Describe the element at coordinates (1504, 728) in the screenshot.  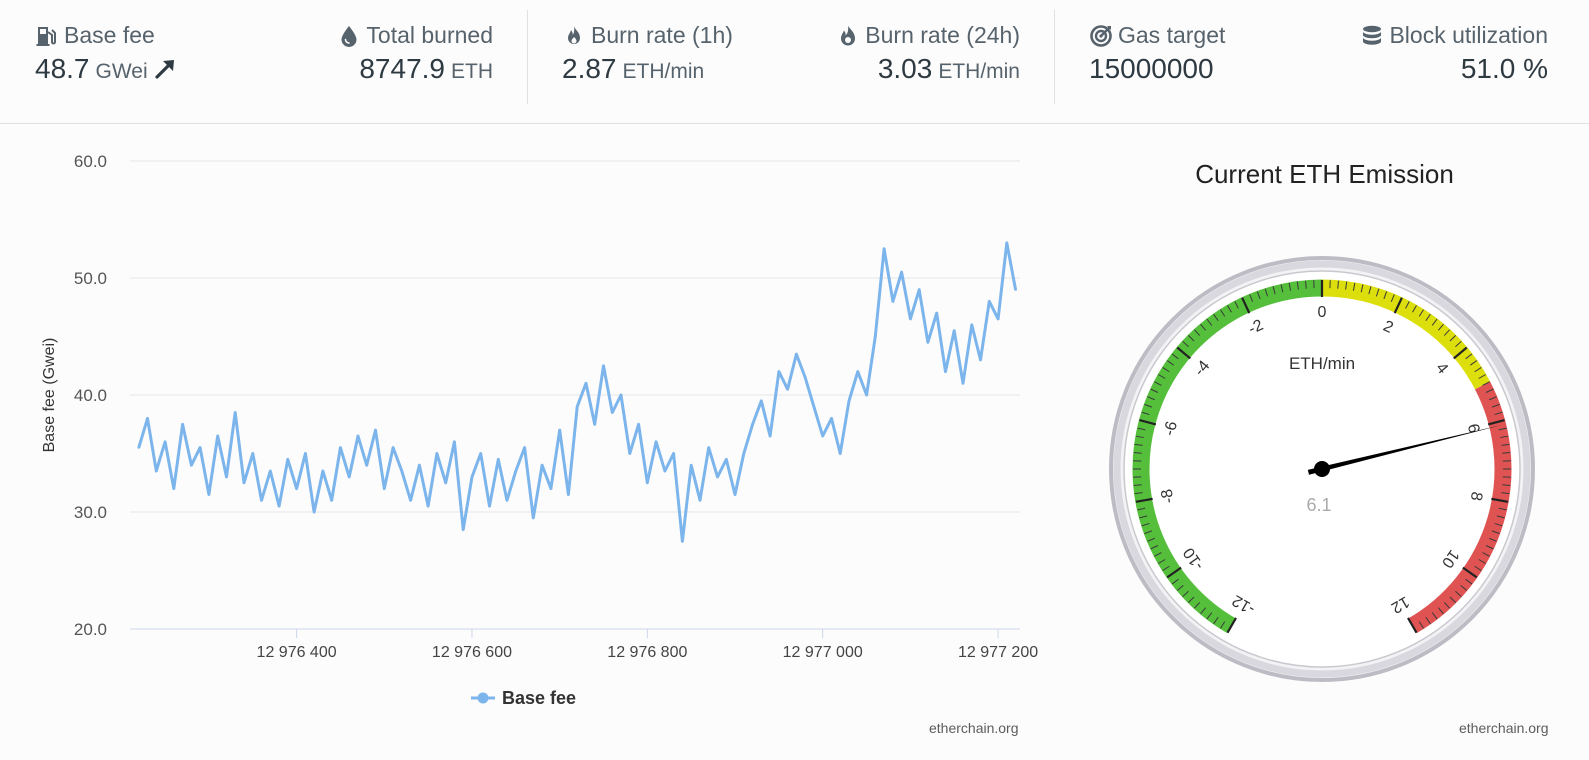
I see `gauge-credit: etherchain.org` at that location.